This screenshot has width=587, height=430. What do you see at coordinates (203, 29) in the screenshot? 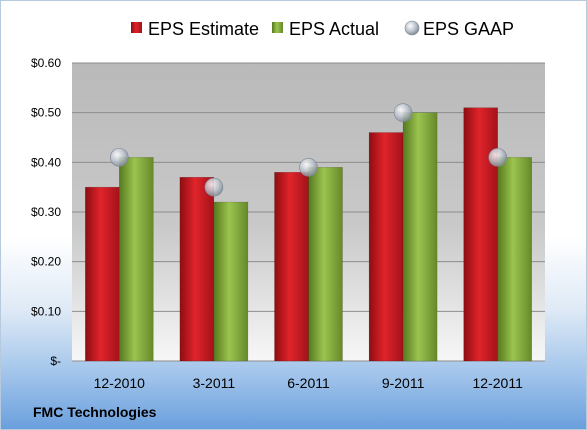
I see `legend-entry: EPS Estimate` at bounding box center [203, 29].